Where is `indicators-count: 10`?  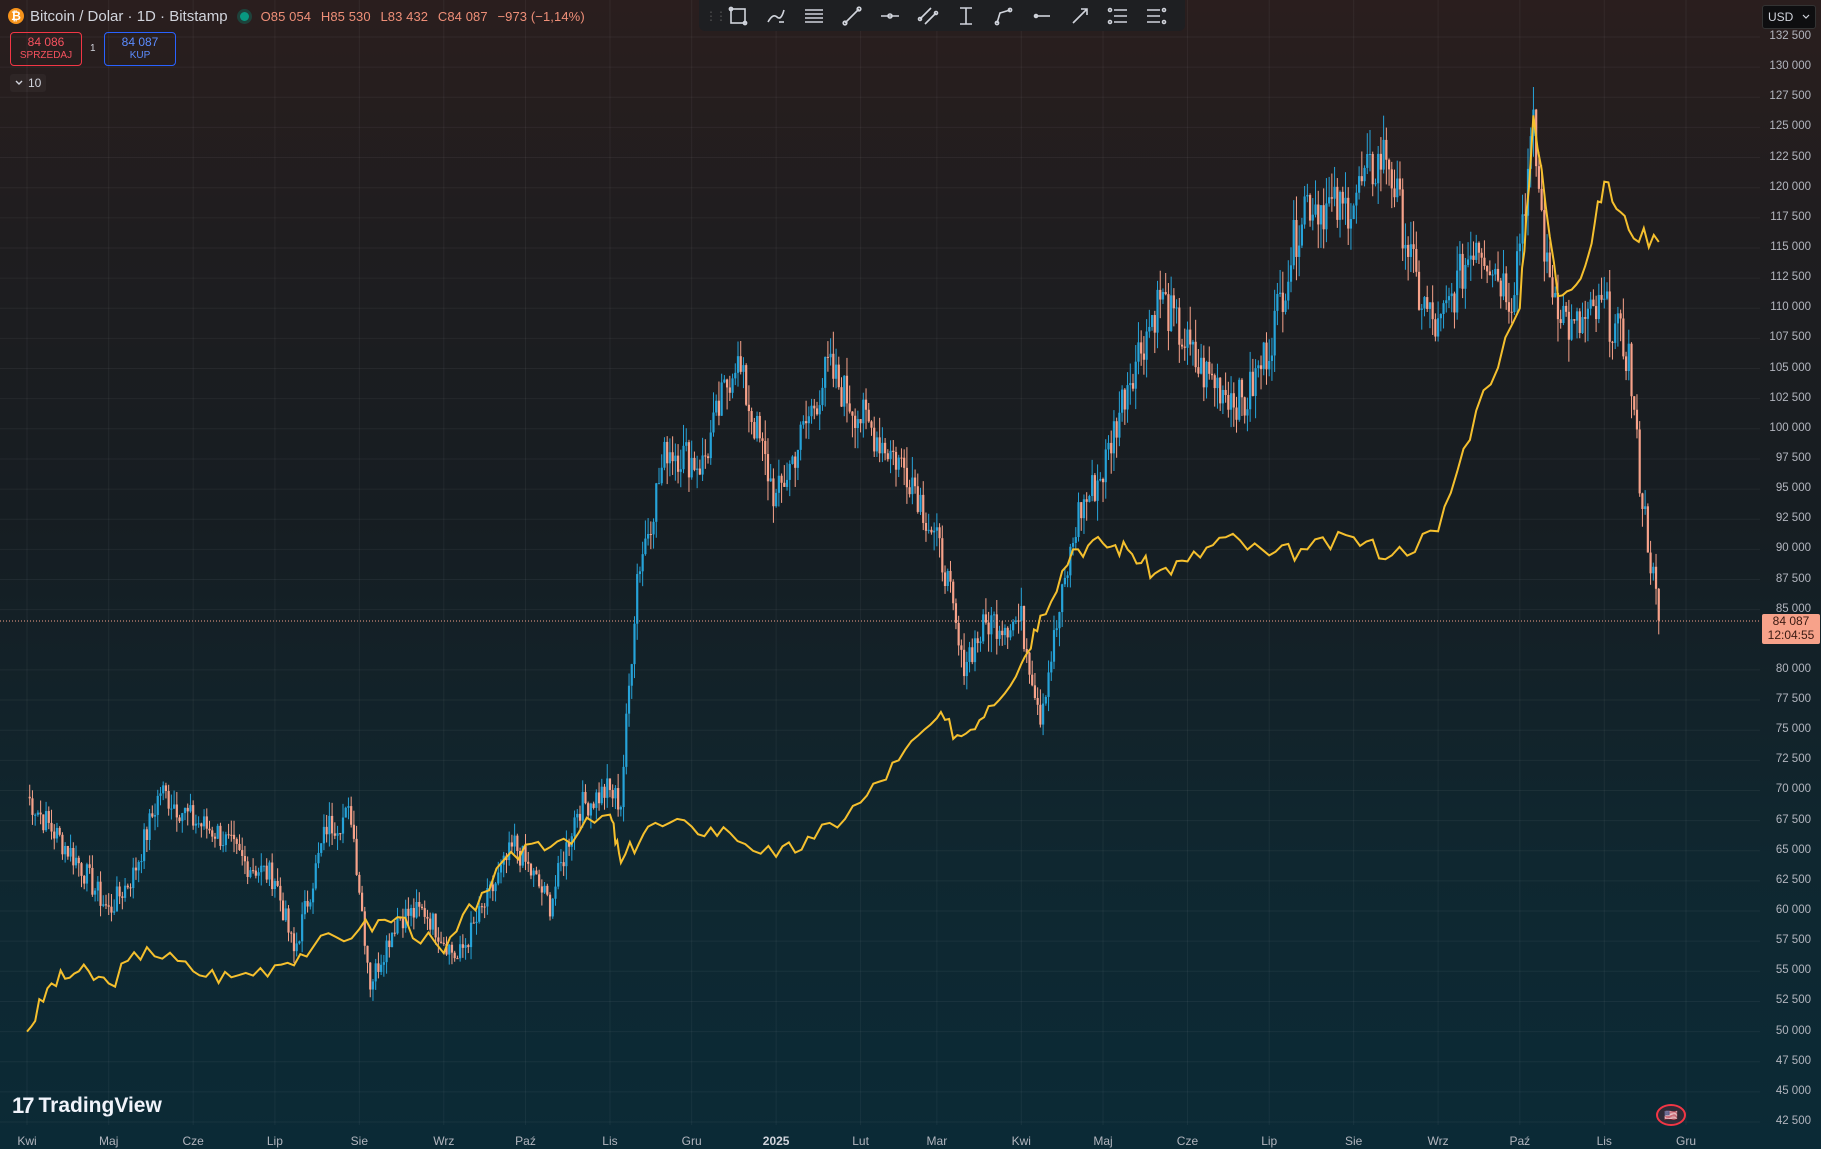 indicators-count: 10 is located at coordinates (35, 83).